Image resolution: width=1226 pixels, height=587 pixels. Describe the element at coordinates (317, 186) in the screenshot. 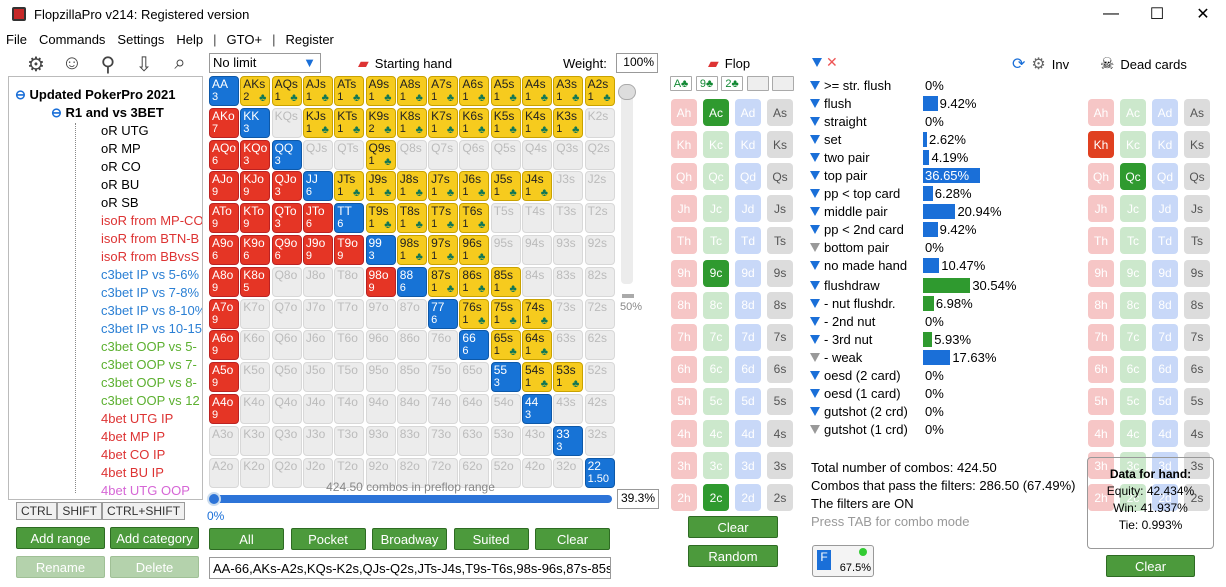

I see `hand-cell: JJ 6` at that location.